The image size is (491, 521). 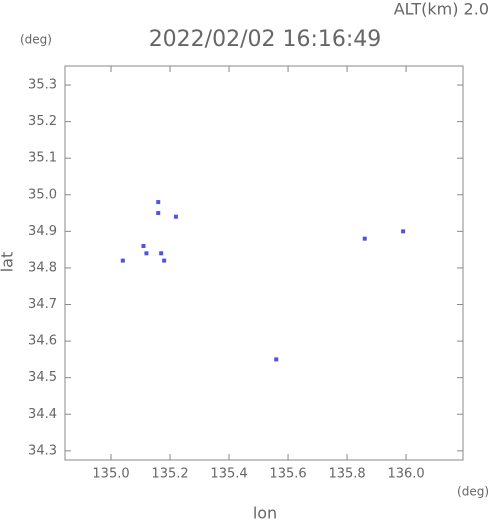 I want to click on y-tick-label: 34.6, so click(x=42, y=341).